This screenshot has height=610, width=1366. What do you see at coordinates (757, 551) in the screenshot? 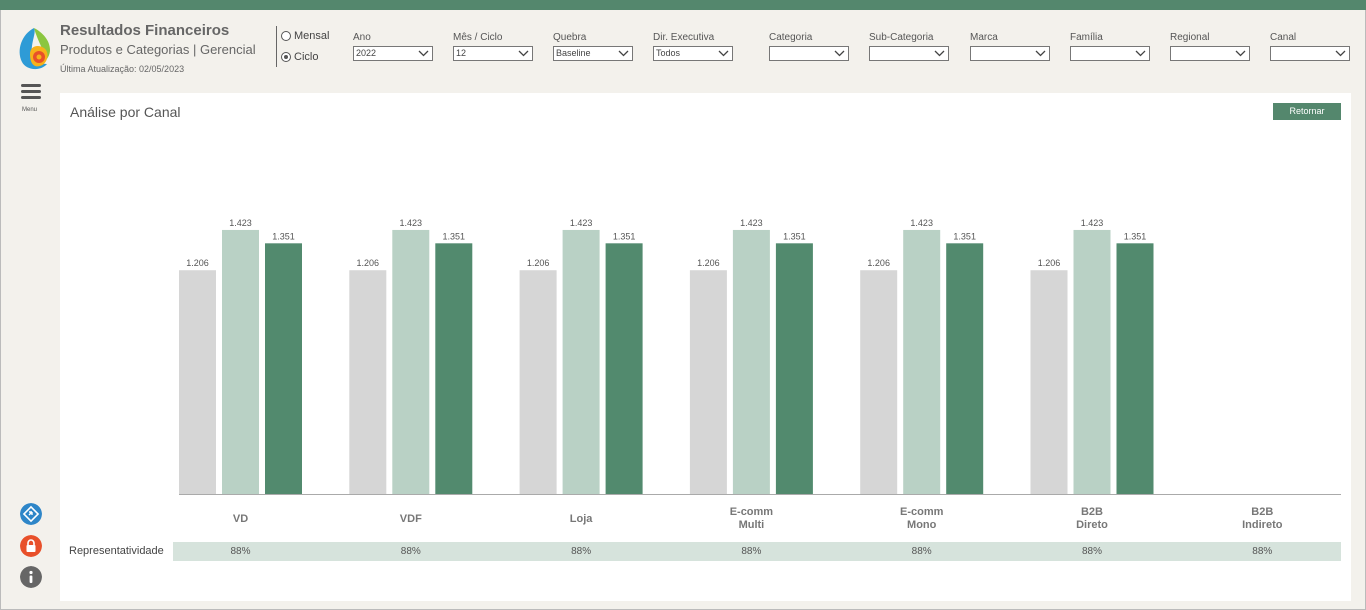
I see `representatividade-band` at bounding box center [757, 551].